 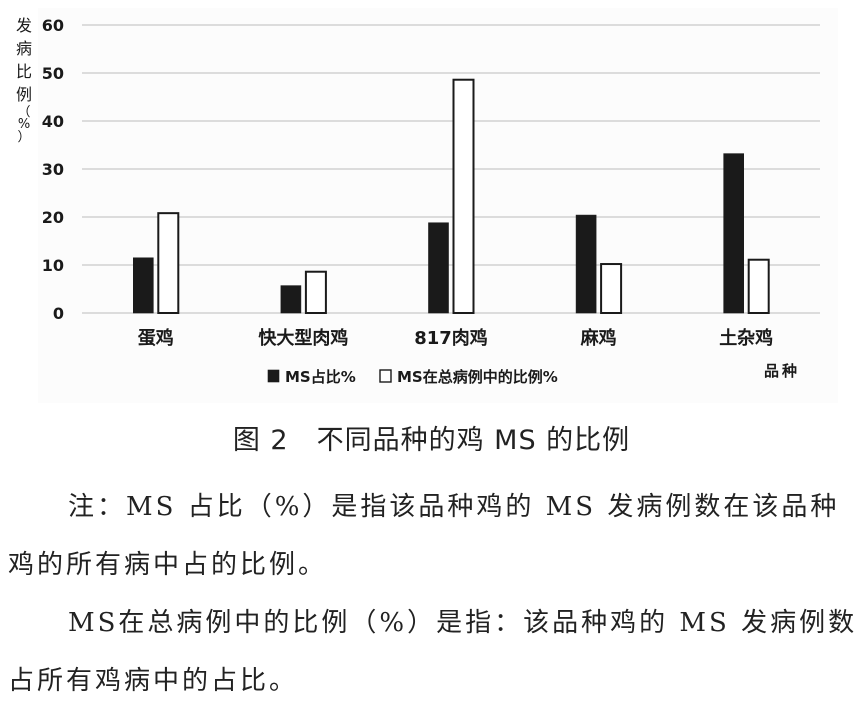 I want to click on y-label-char: %, so click(x=24, y=124).